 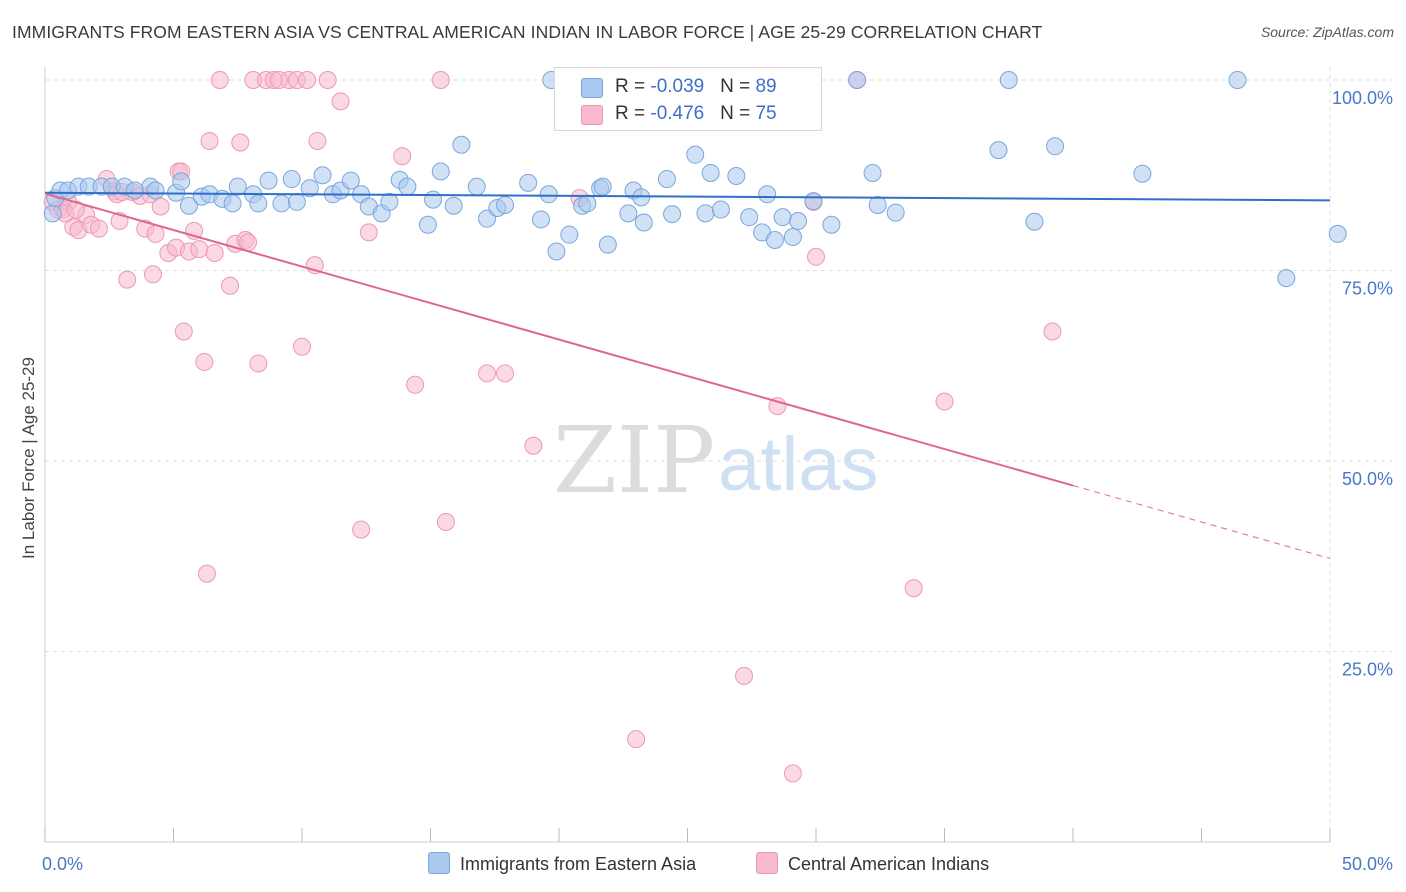 I want to click on trend-line-pink-dashed, so click(x=1201, y=522).